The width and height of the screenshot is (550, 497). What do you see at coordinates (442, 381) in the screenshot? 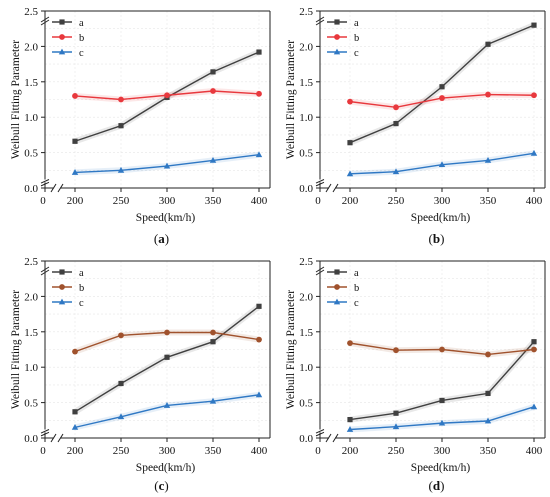
I see `series-a` at bounding box center [442, 381].